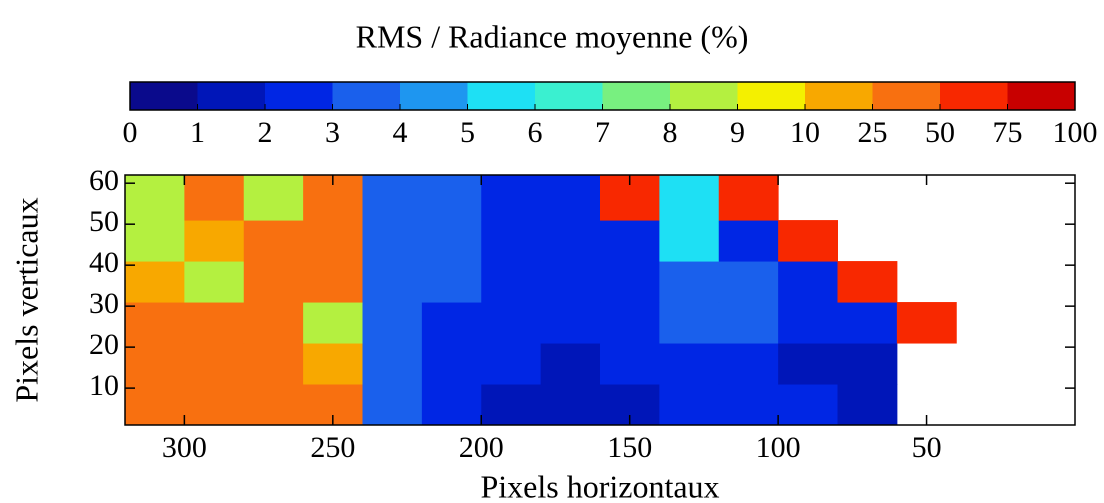  I want to click on colorbar-tick-label: 0, so click(130, 132).